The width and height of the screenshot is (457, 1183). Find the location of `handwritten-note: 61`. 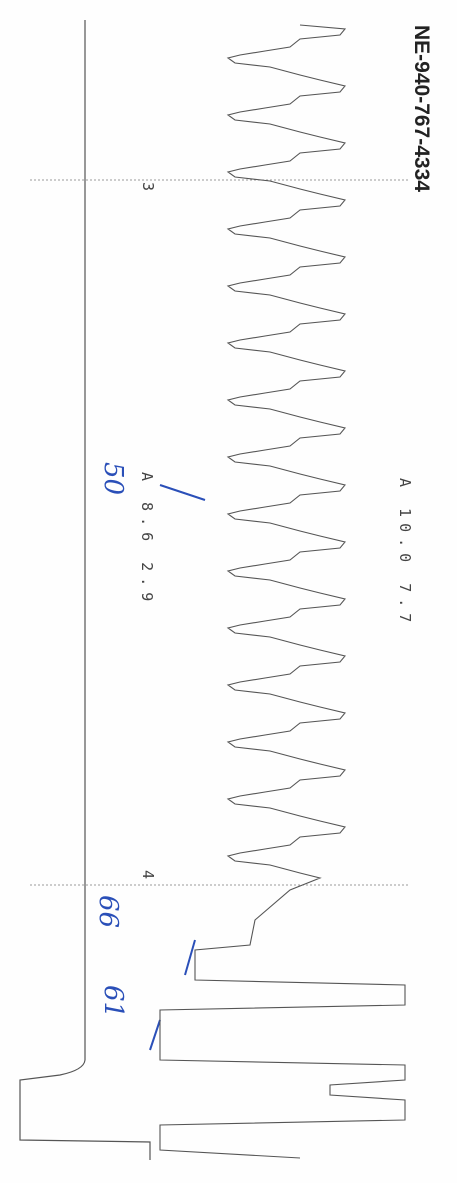

handwritten-note: 61 is located at coordinates (113, 1001).